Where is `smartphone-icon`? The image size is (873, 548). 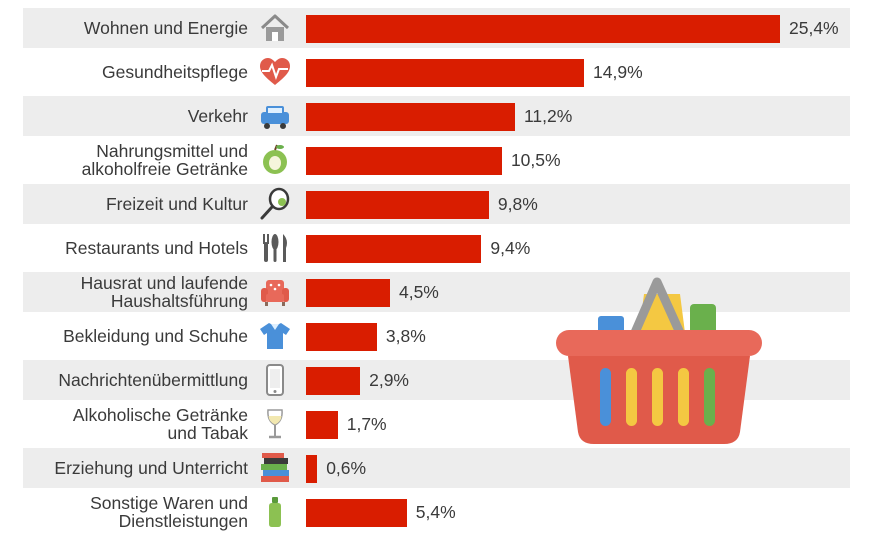 smartphone-icon is located at coordinates (275, 380).